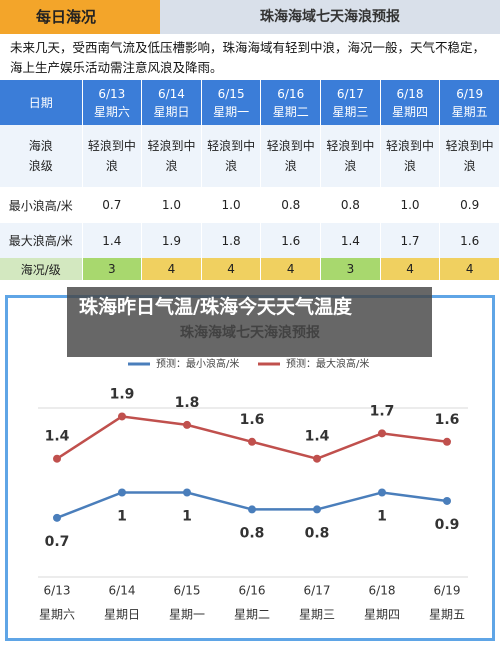 The image size is (500, 645). Describe the element at coordinates (410, 240) in the screenshot. I see `cell: 1.7` at that location.